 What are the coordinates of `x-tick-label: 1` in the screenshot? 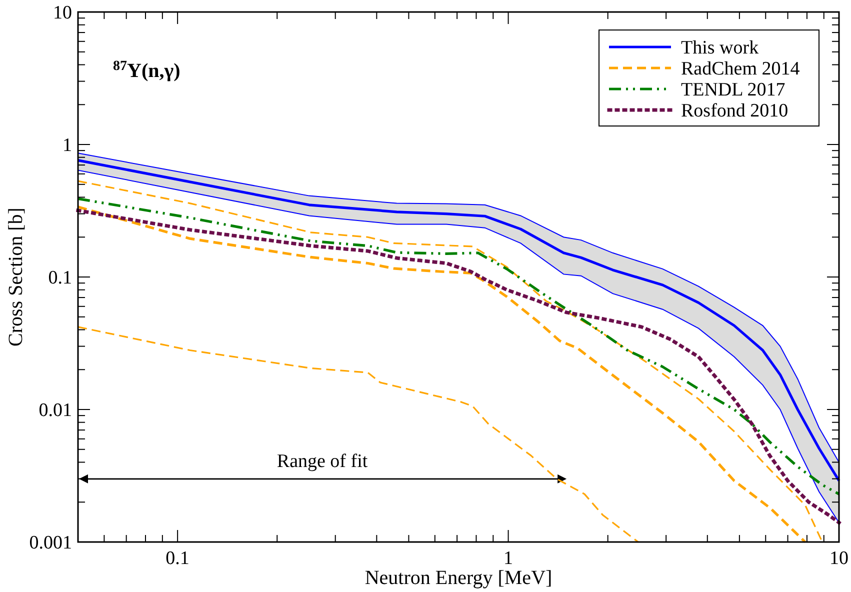 It's located at (509, 558).